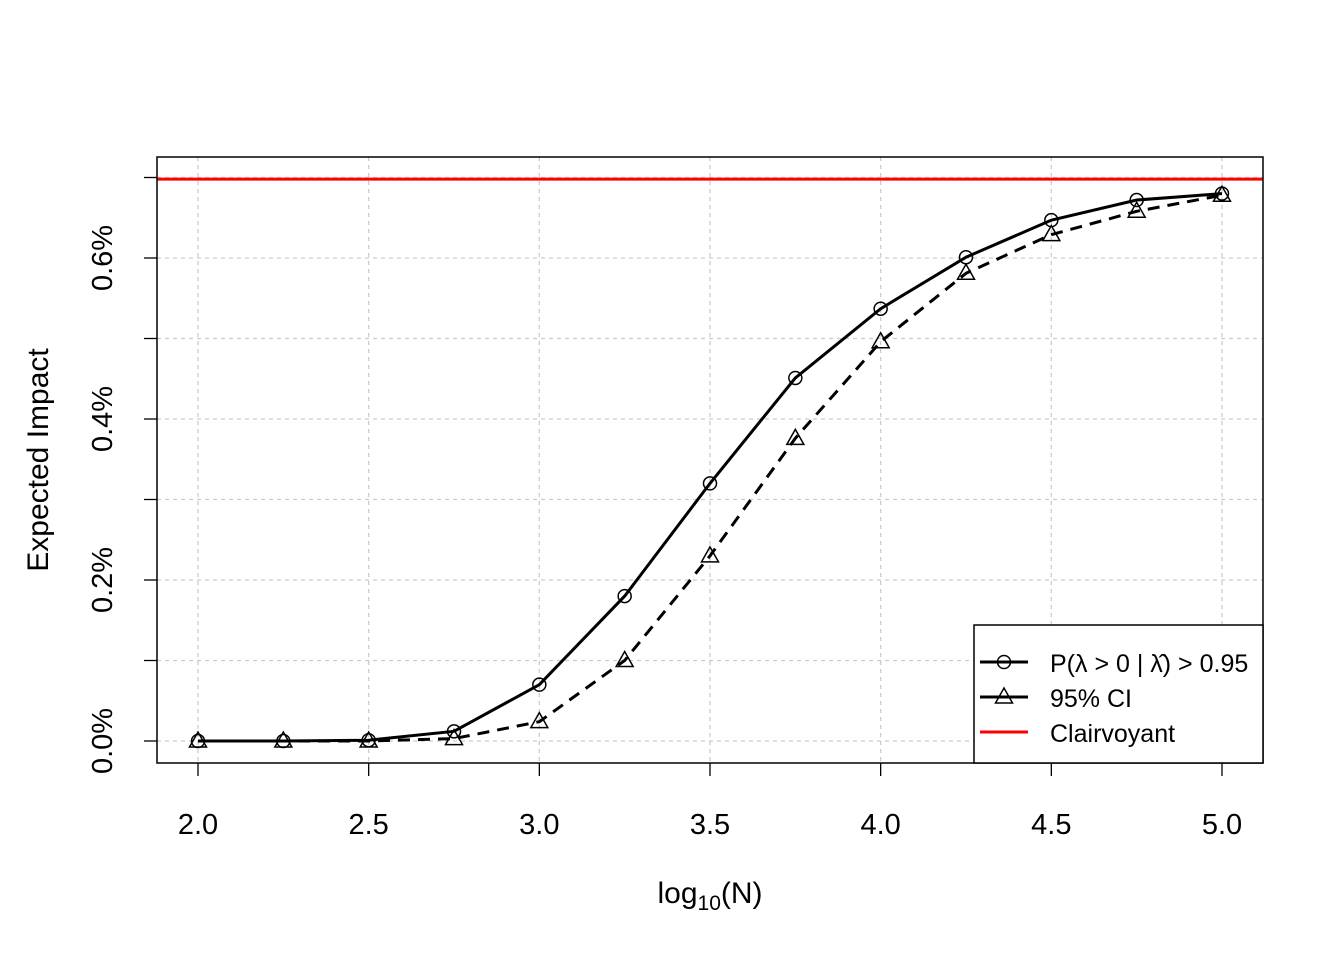 This screenshot has width=1344, height=965. Describe the element at coordinates (1004, 695) in the screenshot. I see `legend-marker-triangle` at that location.